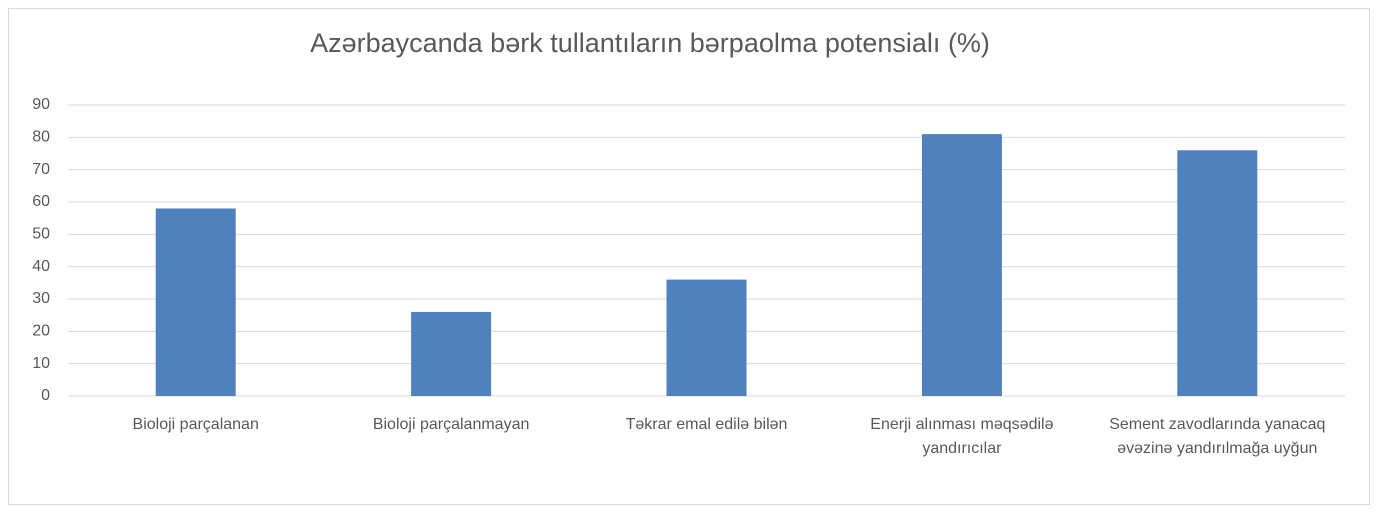  Describe the element at coordinates (41, 363) in the screenshot. I see `y-tick-label: 10` at that location.